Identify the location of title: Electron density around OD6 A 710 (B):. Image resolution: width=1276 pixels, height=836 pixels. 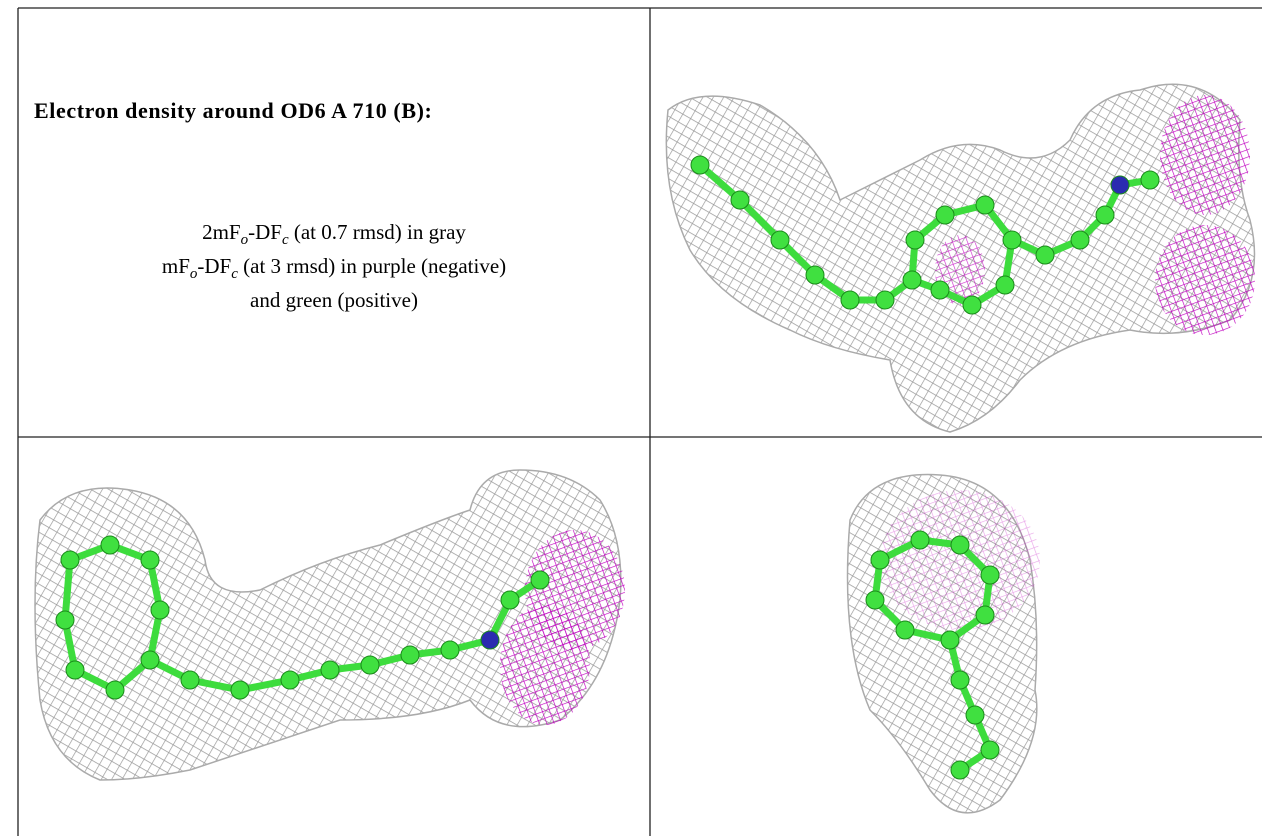
(233, 110).